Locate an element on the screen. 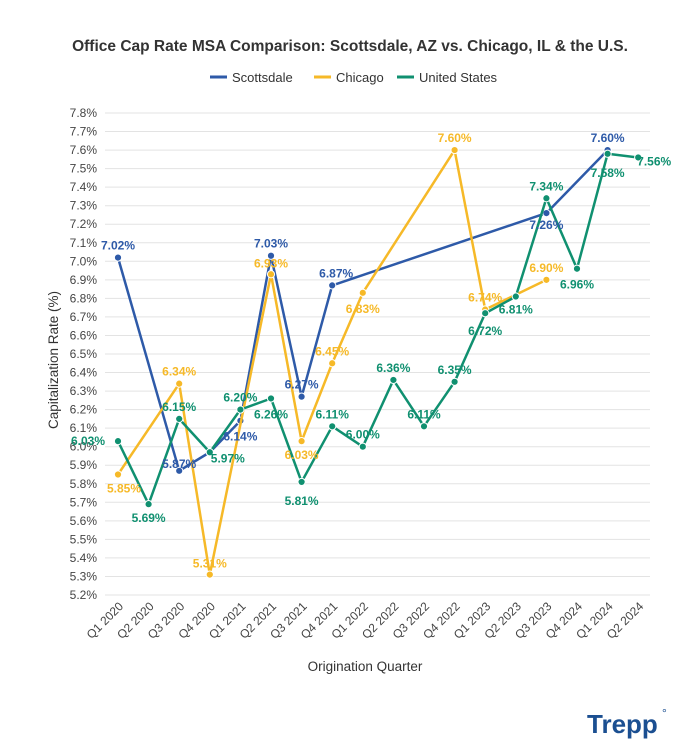  y-tick-label: 7.6% is located at coordinates (84, 150).